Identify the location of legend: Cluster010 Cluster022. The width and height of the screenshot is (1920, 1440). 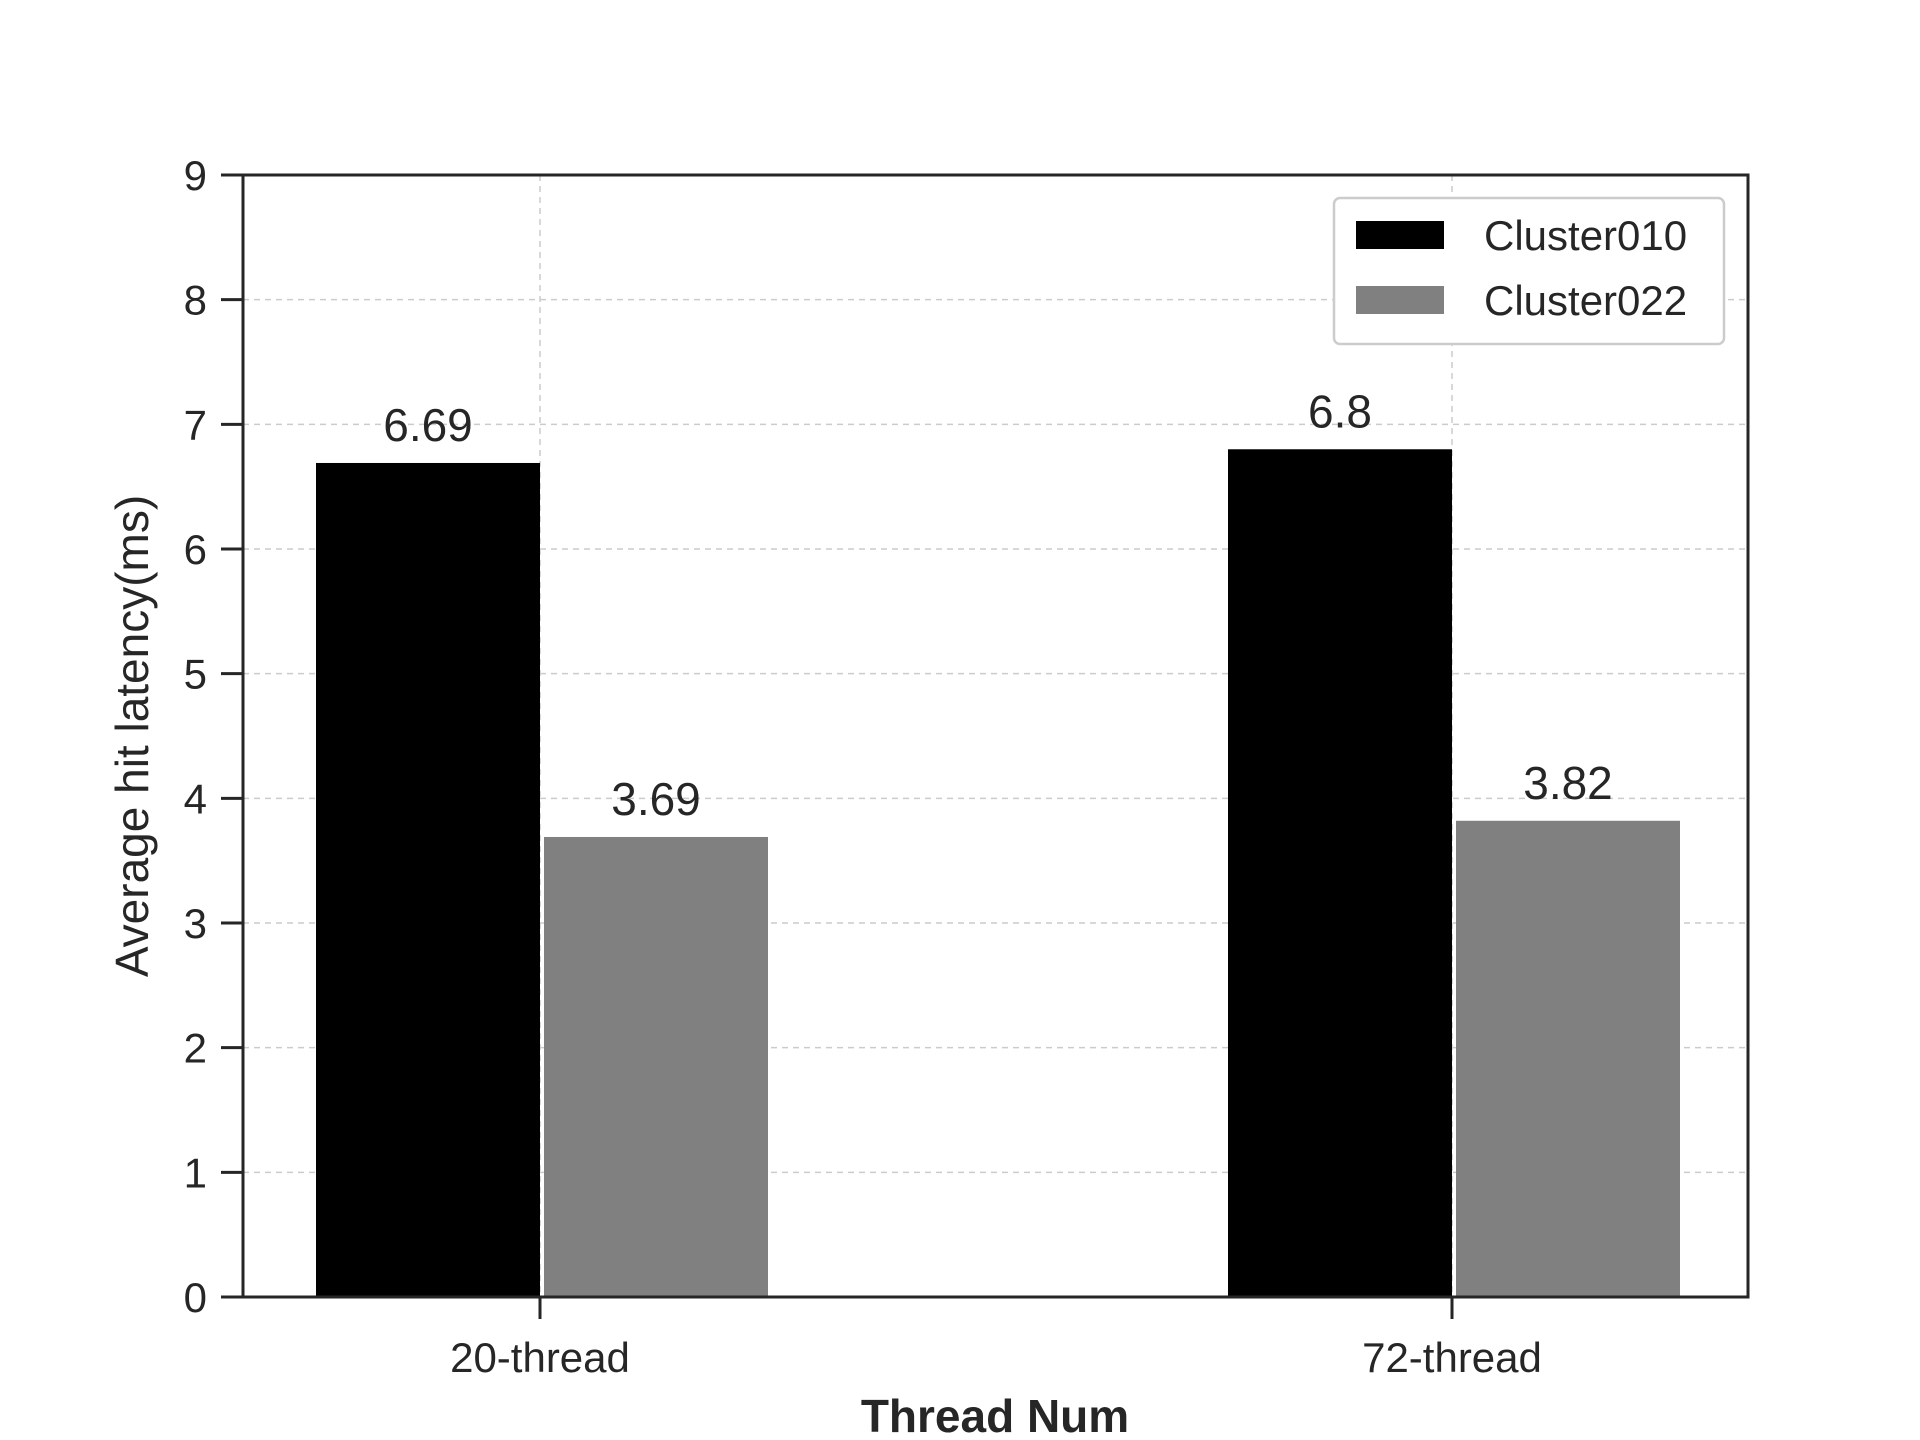
(1529, 271).